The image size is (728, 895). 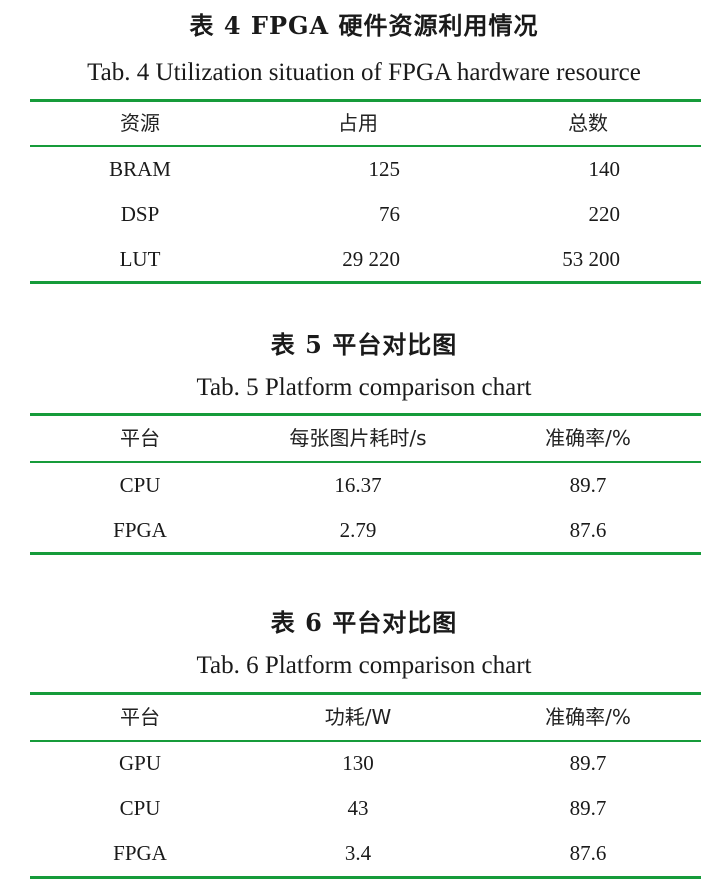 I want to click on table-5-title-en: Tab. 5 Platform comparison chart, so click(x=364, y=387).